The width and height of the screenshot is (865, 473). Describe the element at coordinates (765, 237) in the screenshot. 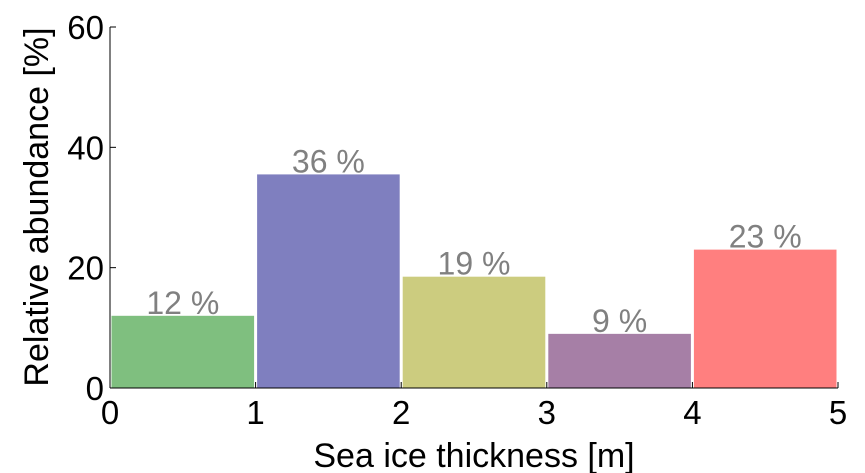

I see `bar-value-label-4: 23 %` at that location.